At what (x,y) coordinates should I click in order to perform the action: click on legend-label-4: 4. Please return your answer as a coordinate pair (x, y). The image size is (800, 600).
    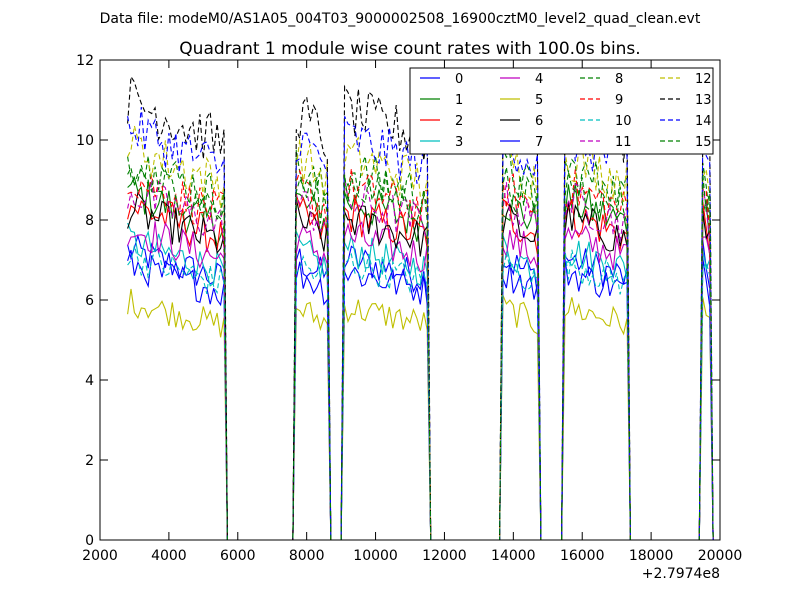
    Looking at the image, I should click on (539, 79).